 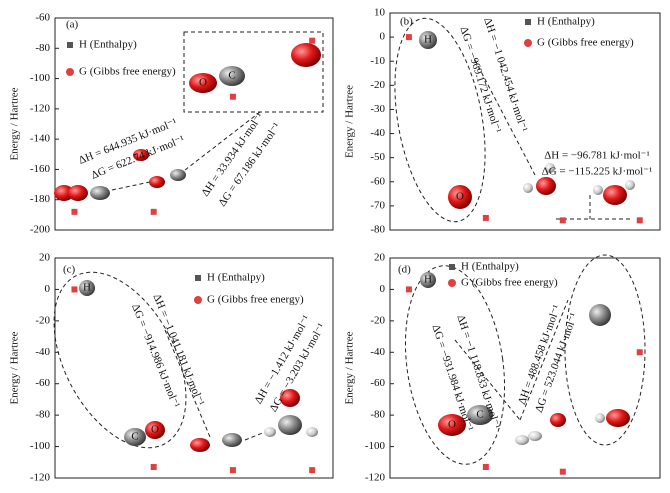 I want to click on atom-label: H, so click(x=428, y=40).